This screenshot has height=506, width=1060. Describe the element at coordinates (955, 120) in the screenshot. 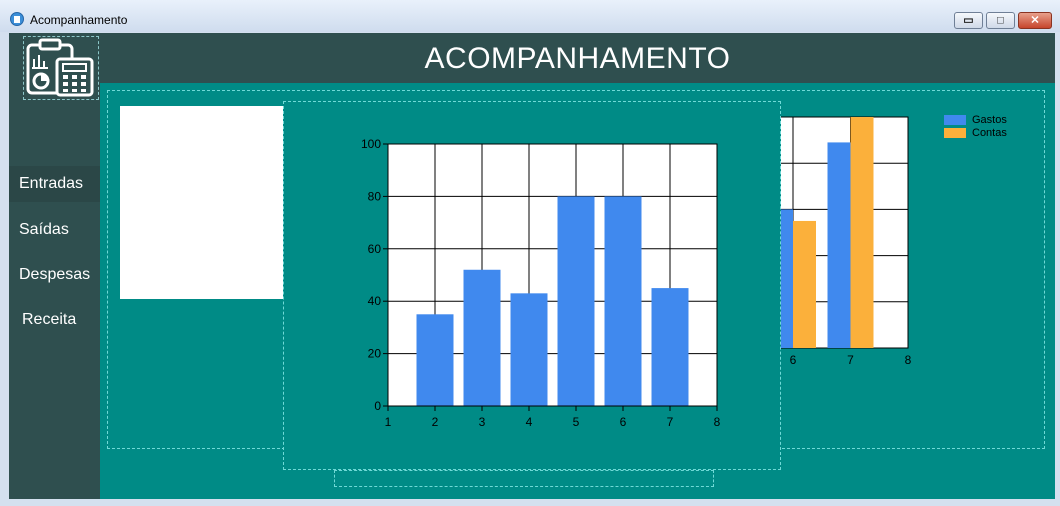

I see `legend-swatch-gastos` at that location.